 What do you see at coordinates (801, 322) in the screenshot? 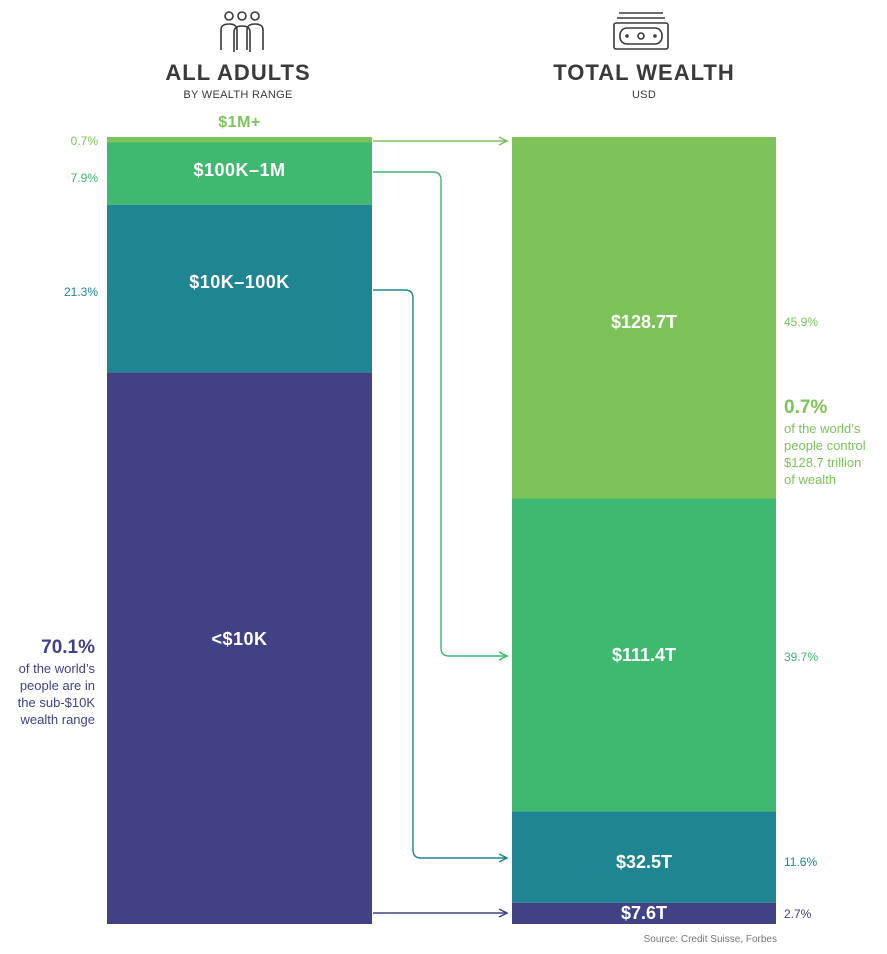
I see `wealth-share-label: 45.9%` at bounding box center [801, 322].